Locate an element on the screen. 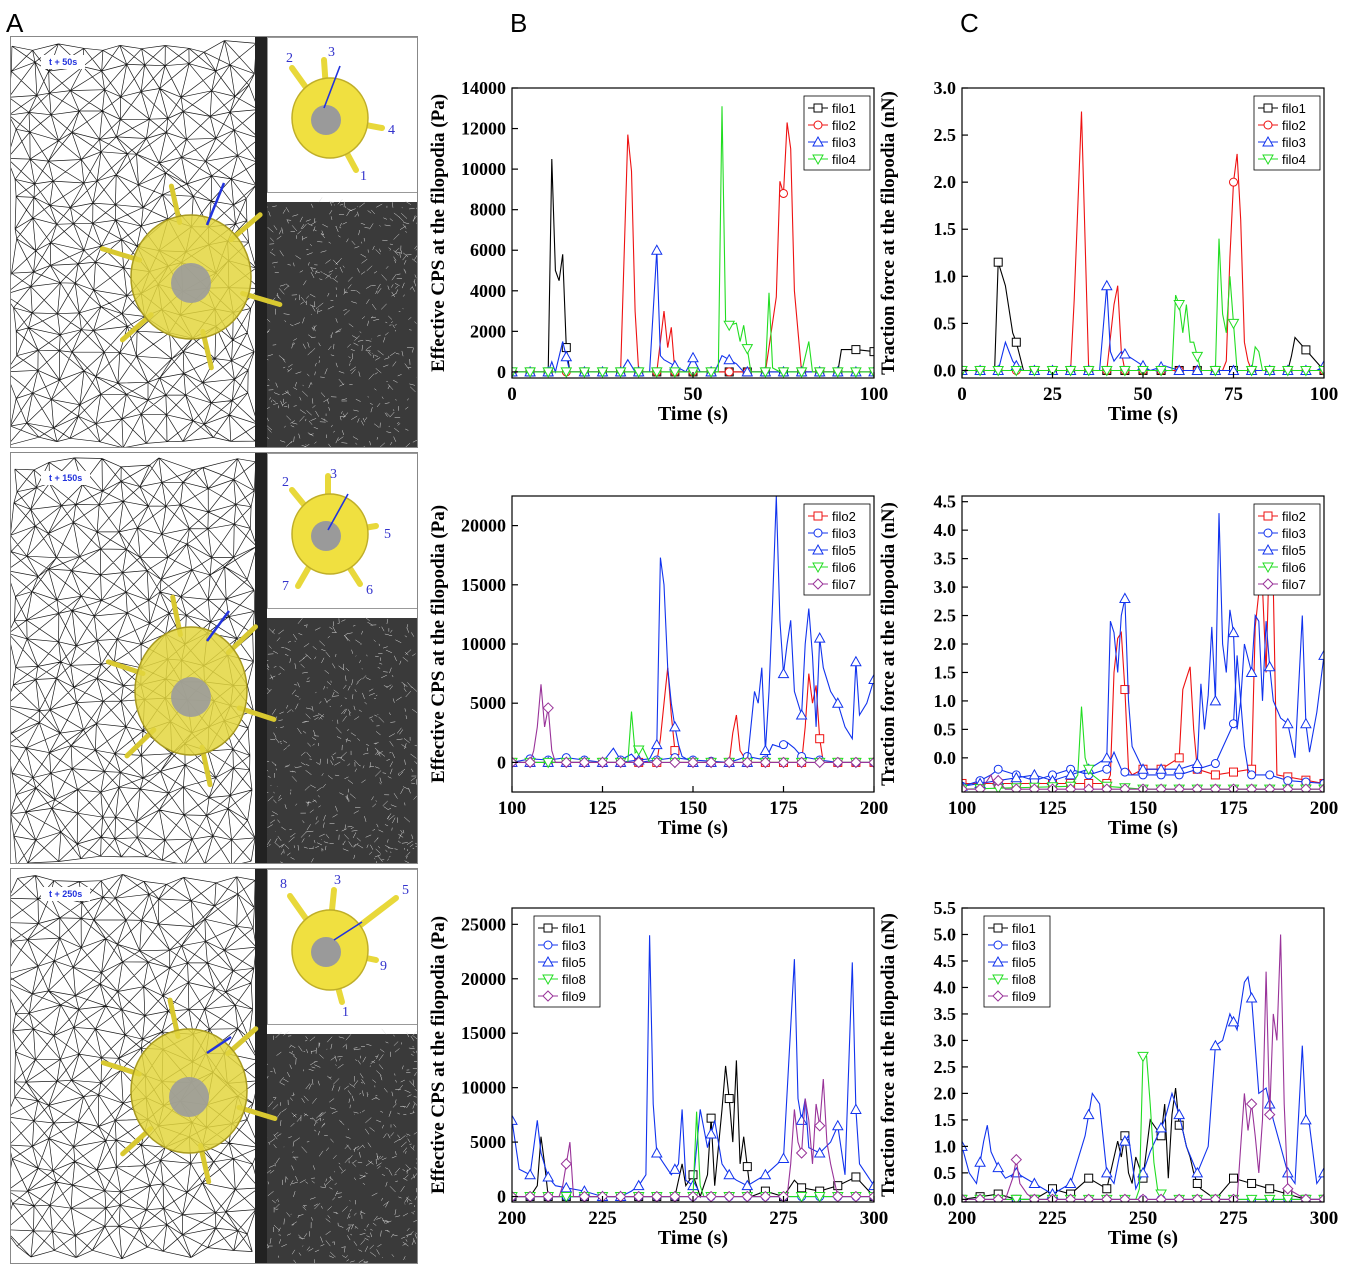  y-tick-label: 10000 is located at coordinates (483, 644).